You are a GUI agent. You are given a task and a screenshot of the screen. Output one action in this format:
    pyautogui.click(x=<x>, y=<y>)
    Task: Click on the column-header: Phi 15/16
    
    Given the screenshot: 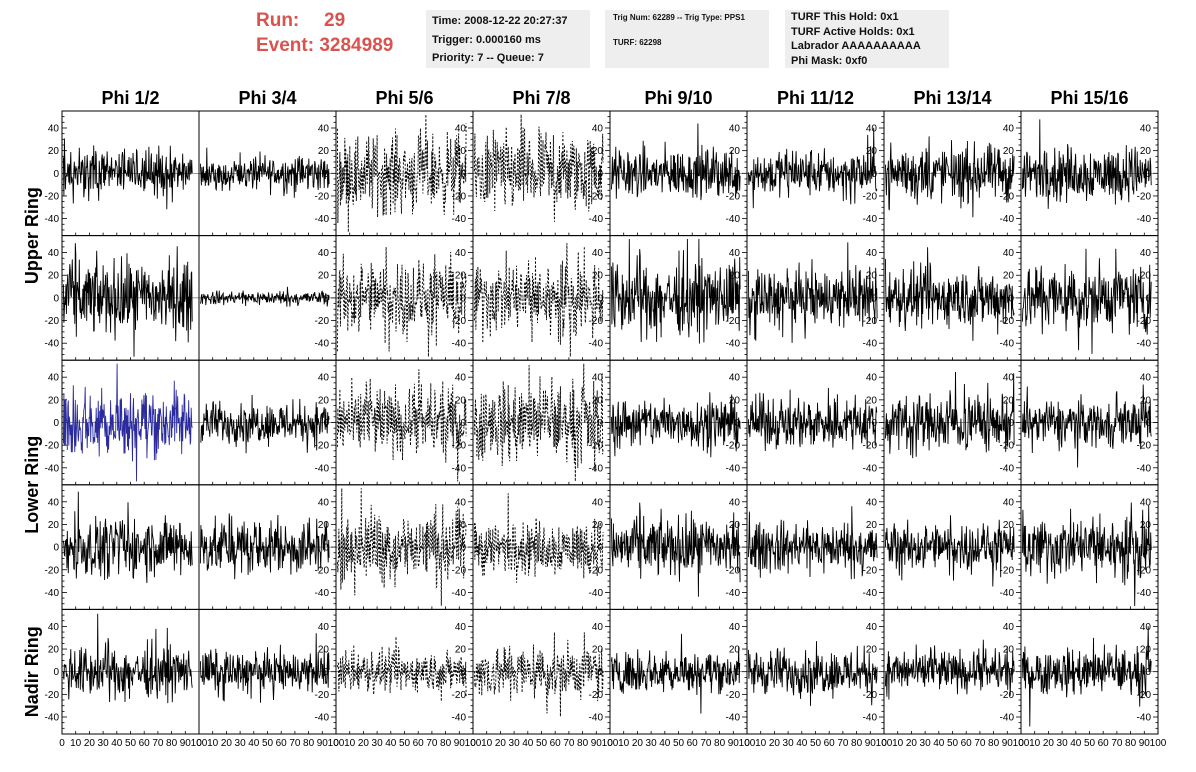 What is the action you would take?
    pyautogui.click(x=1089, y=98)
    